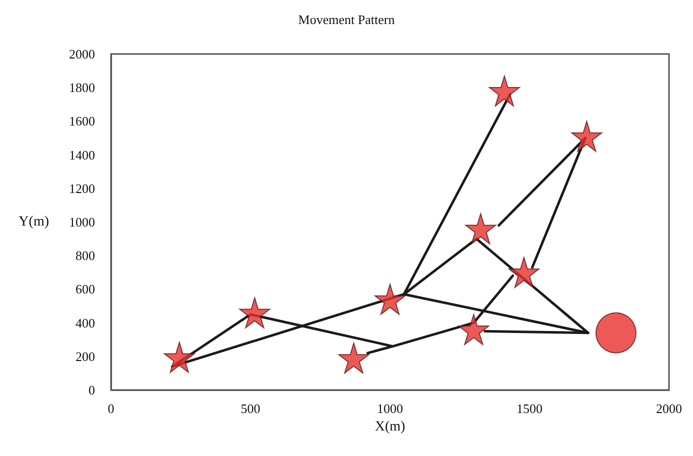 The height and width of the screenshot is (456, 693). I want to click on y-tick-label: 1800, so click(82, 88).